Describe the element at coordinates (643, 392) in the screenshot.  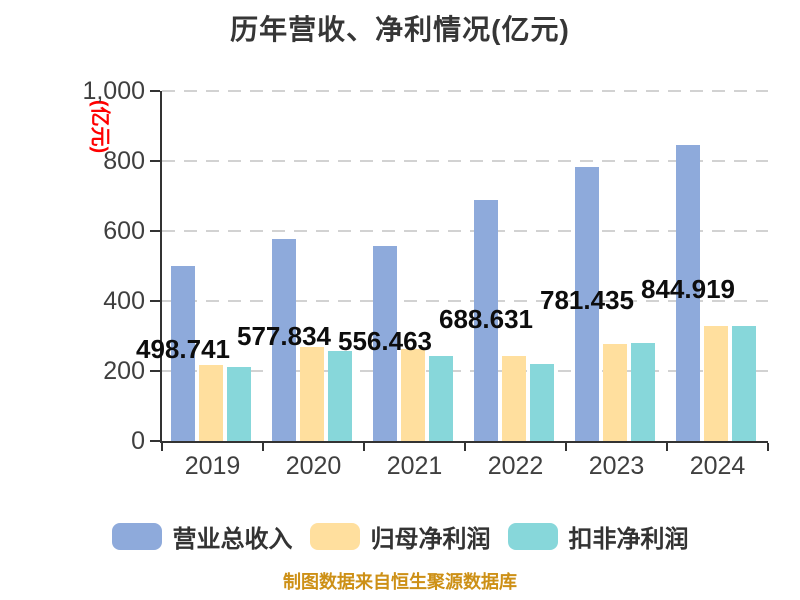
I see `bar-扣非净利润-2023` at that location.